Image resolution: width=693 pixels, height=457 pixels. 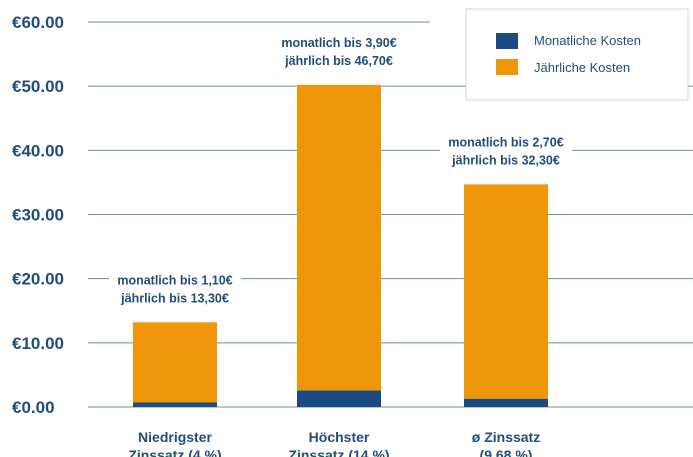 I want to click on y-tick-label: €40.00, so click(x=38, y=150).